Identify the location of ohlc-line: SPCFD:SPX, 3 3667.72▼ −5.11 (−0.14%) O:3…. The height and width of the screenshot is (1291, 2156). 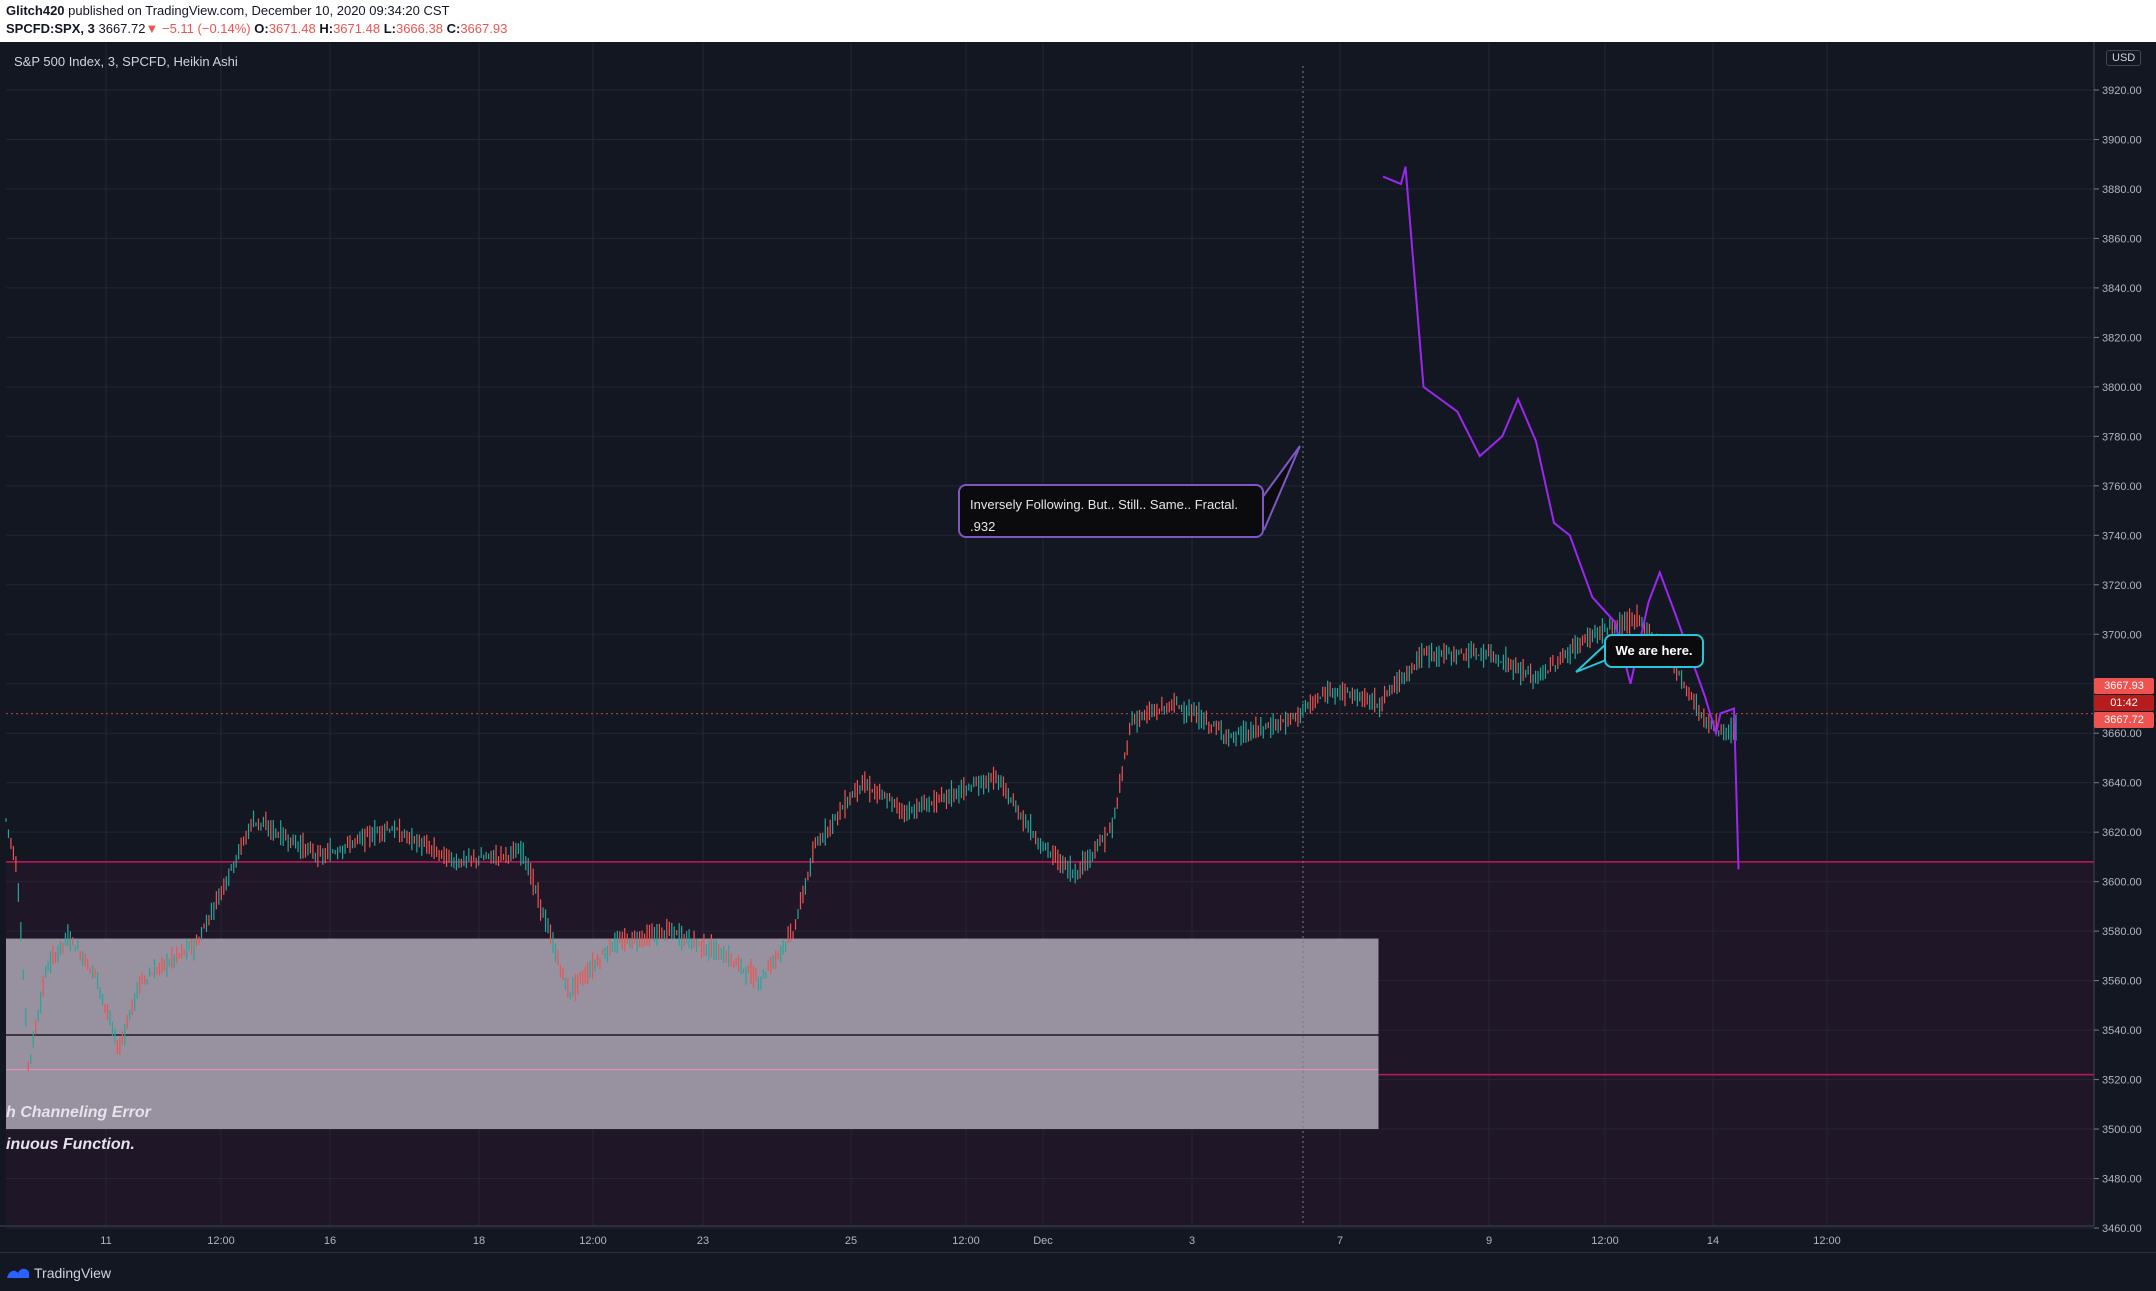
(256, 28).